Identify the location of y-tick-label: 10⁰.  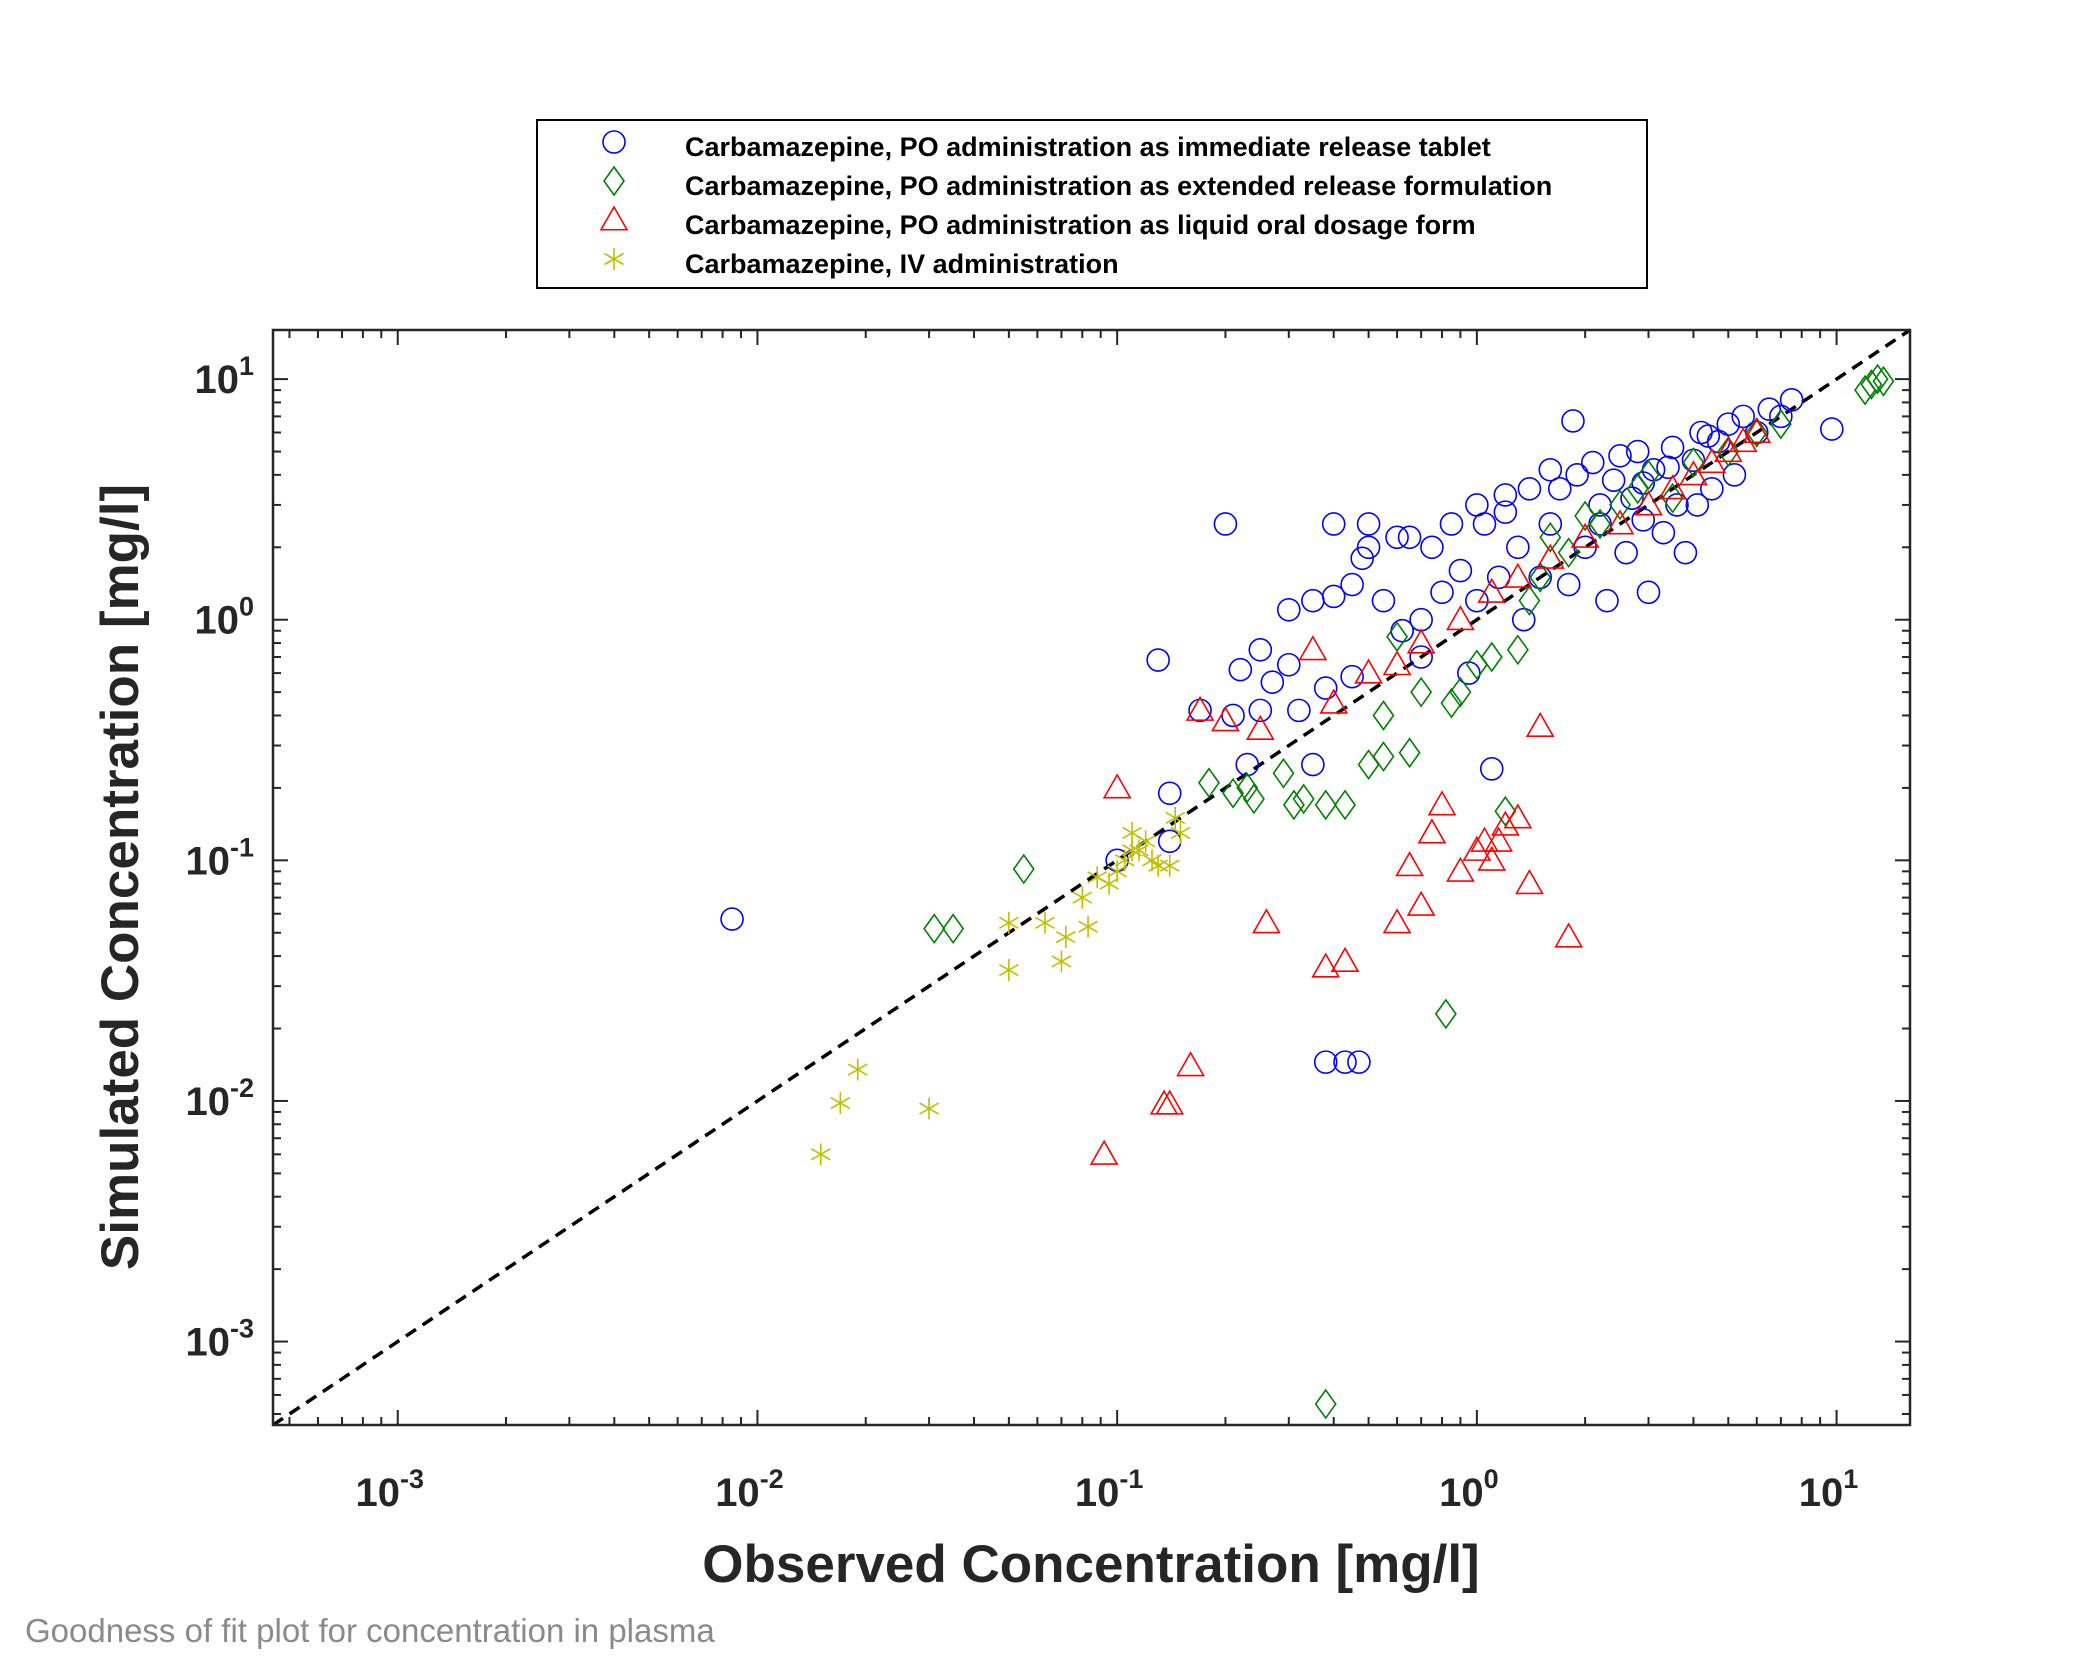
(224, 617).